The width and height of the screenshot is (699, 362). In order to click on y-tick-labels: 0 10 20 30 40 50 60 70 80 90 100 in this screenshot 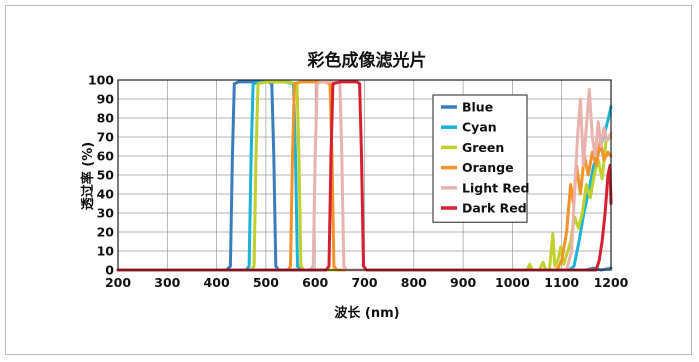, I will do `click(101, 175)`.